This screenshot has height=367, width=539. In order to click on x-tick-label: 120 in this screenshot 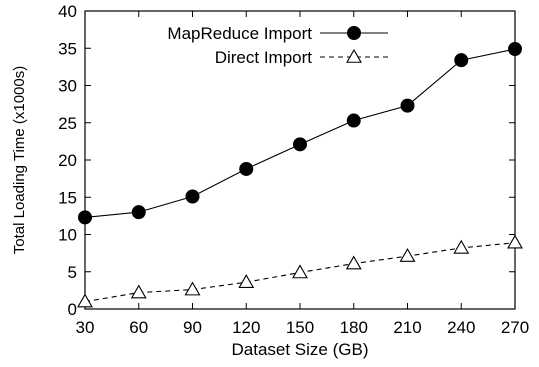, I will do `click(246, 327)`.